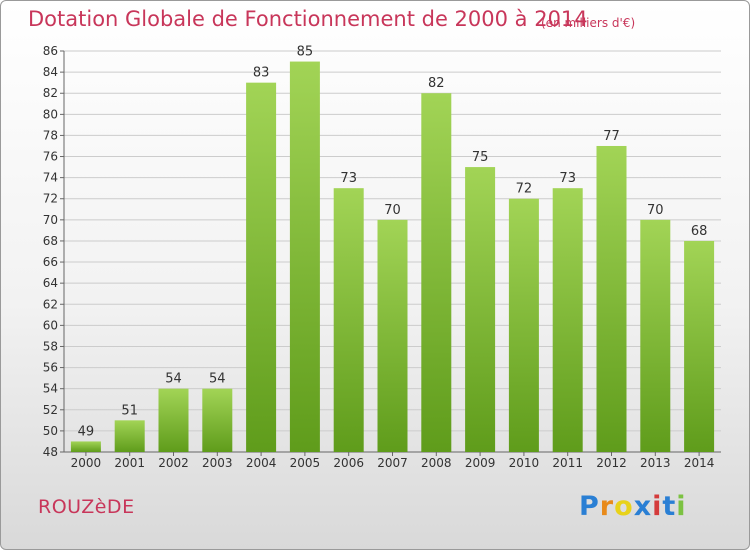 Image resolution: width=750 pixels, height=550 pixels. What do you see at coordinates (50, 262) in the screenshot?
I see `y-tick-label: 66` at bounding box center [50, 262].